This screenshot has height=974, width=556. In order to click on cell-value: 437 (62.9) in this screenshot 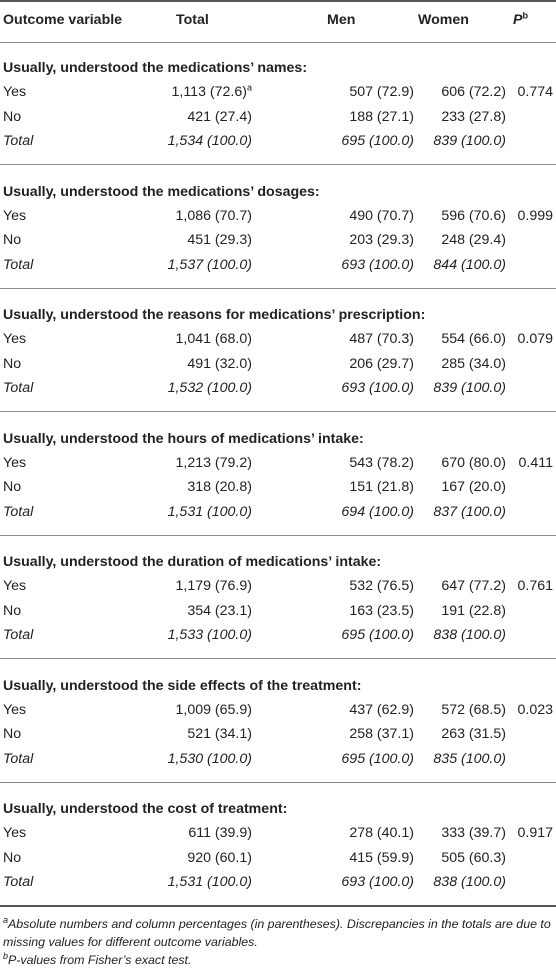, I will do `click(381, 709)`.